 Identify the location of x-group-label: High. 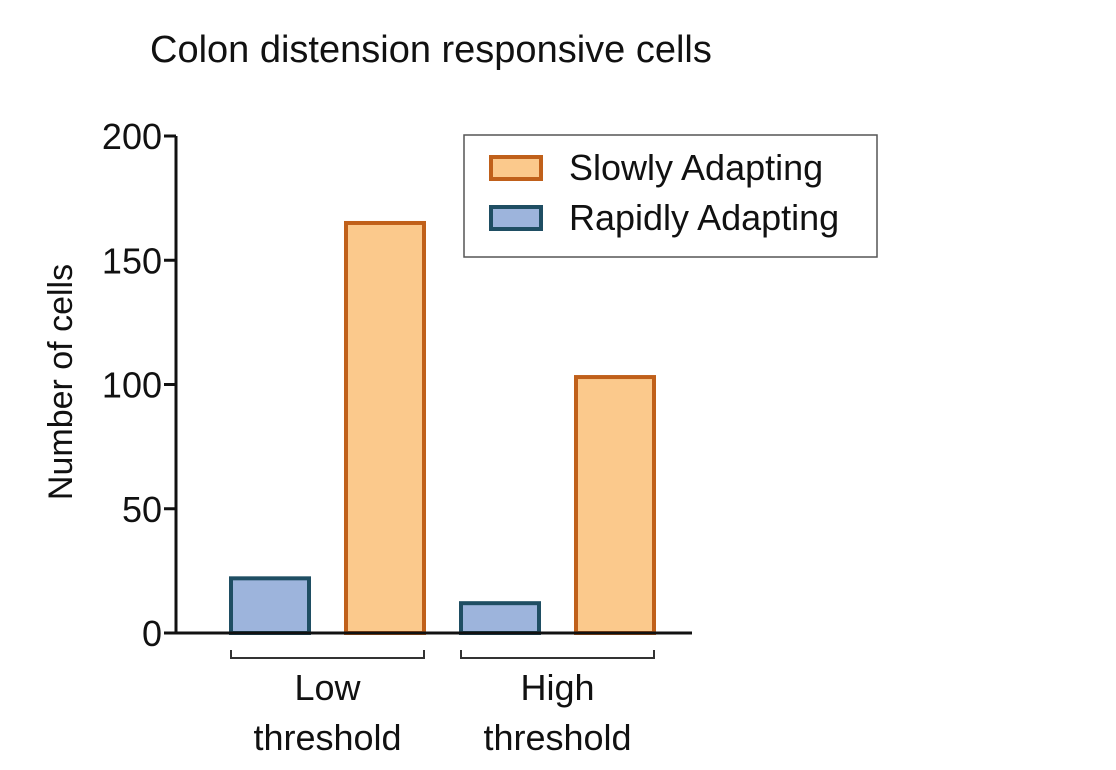
(557, 687).